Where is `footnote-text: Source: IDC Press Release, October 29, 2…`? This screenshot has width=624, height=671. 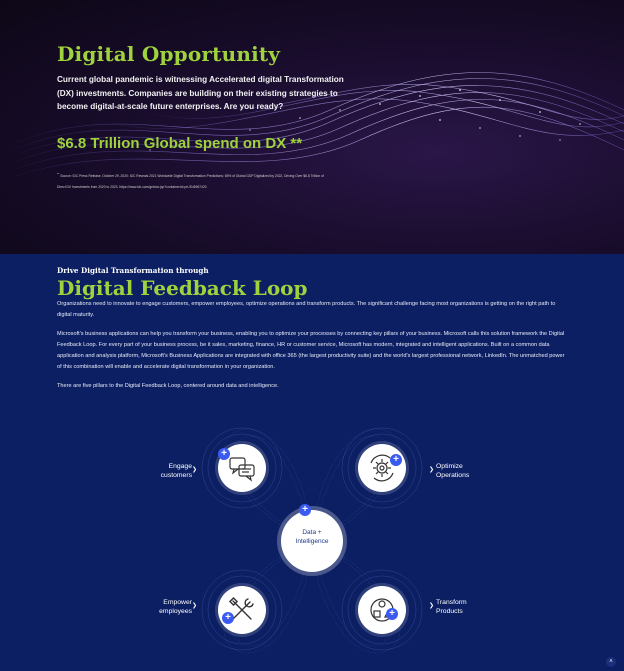 footnote-text: Source: IDC Press Release, October 29, 2… is located at coordinates (192, 176).